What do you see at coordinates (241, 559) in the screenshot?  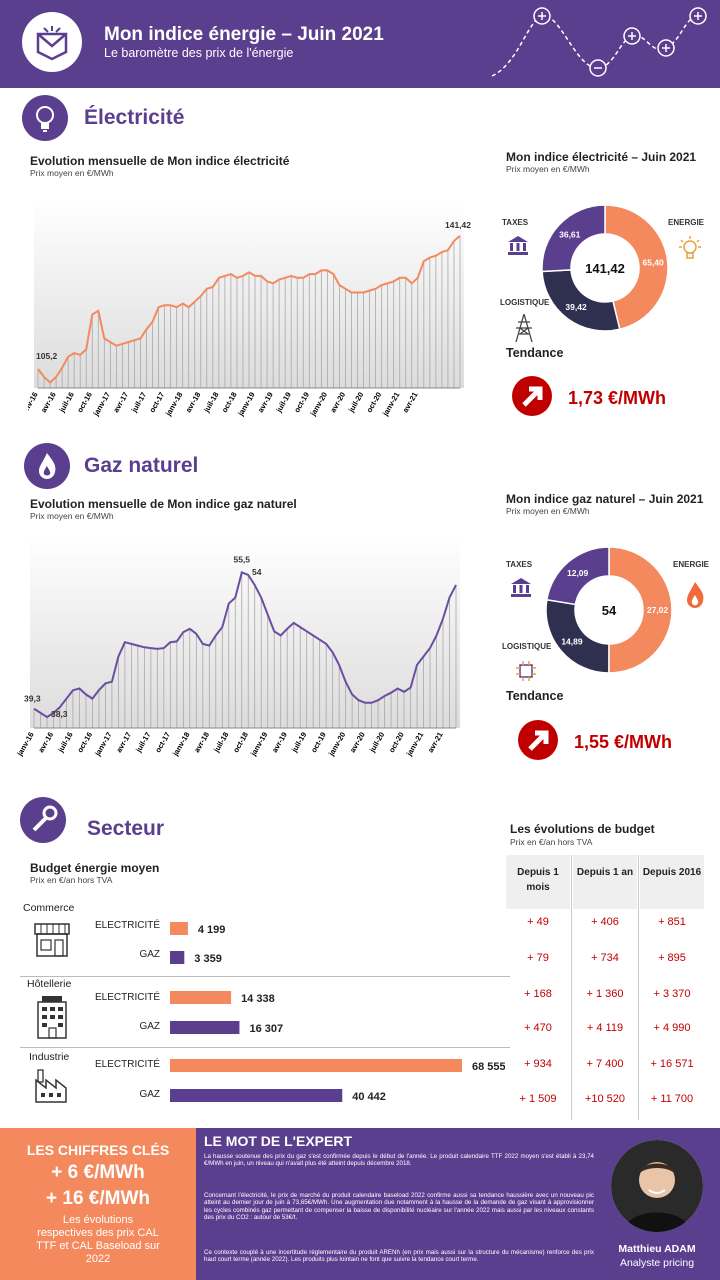 I see `data-label: 55,5` at bounding box center [241, 559].